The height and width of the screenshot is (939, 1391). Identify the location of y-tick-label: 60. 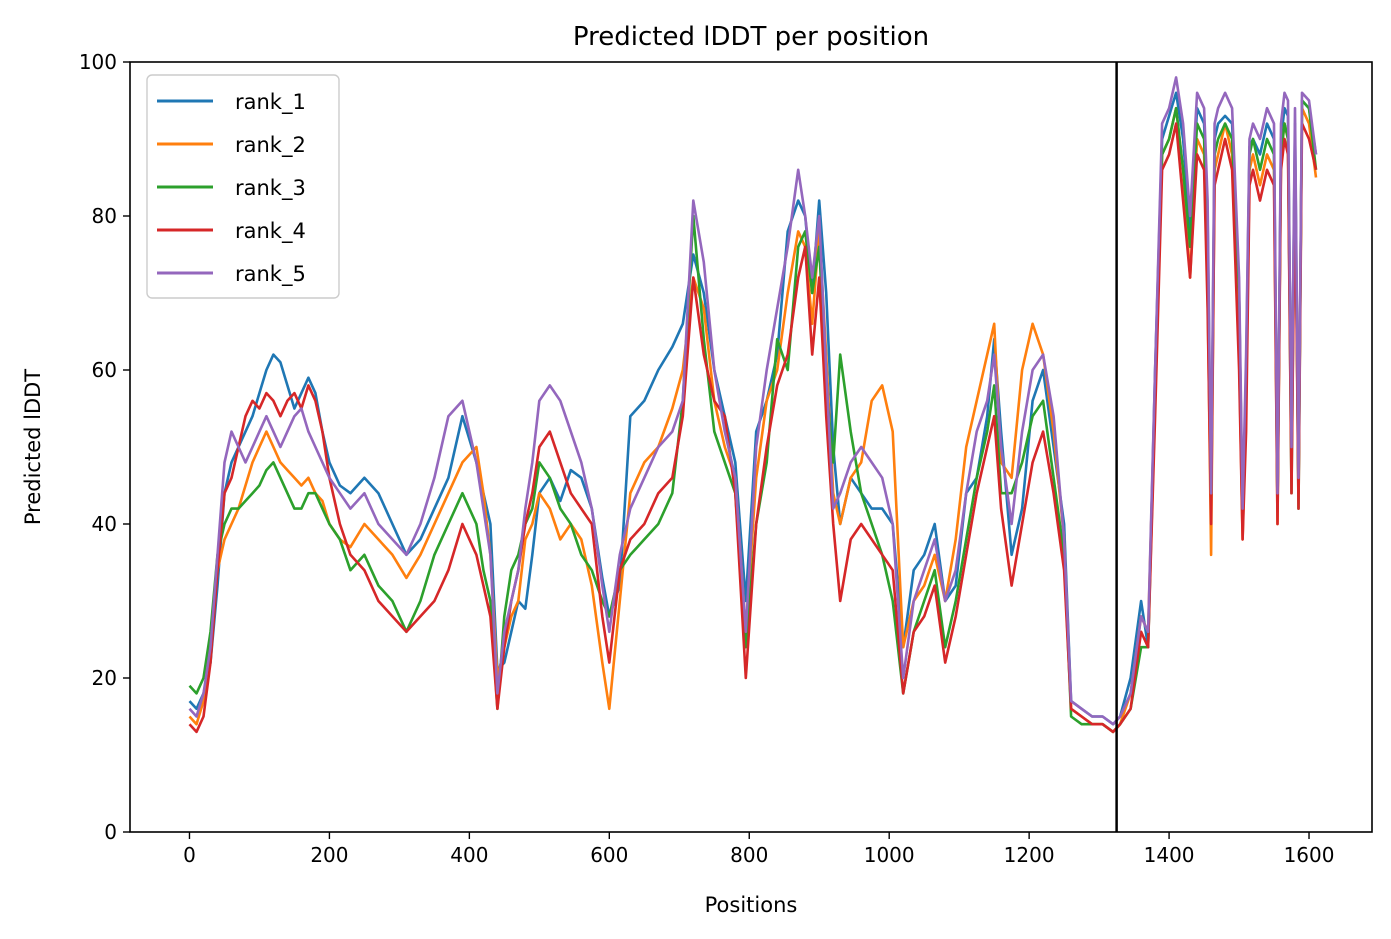
(104, 370).